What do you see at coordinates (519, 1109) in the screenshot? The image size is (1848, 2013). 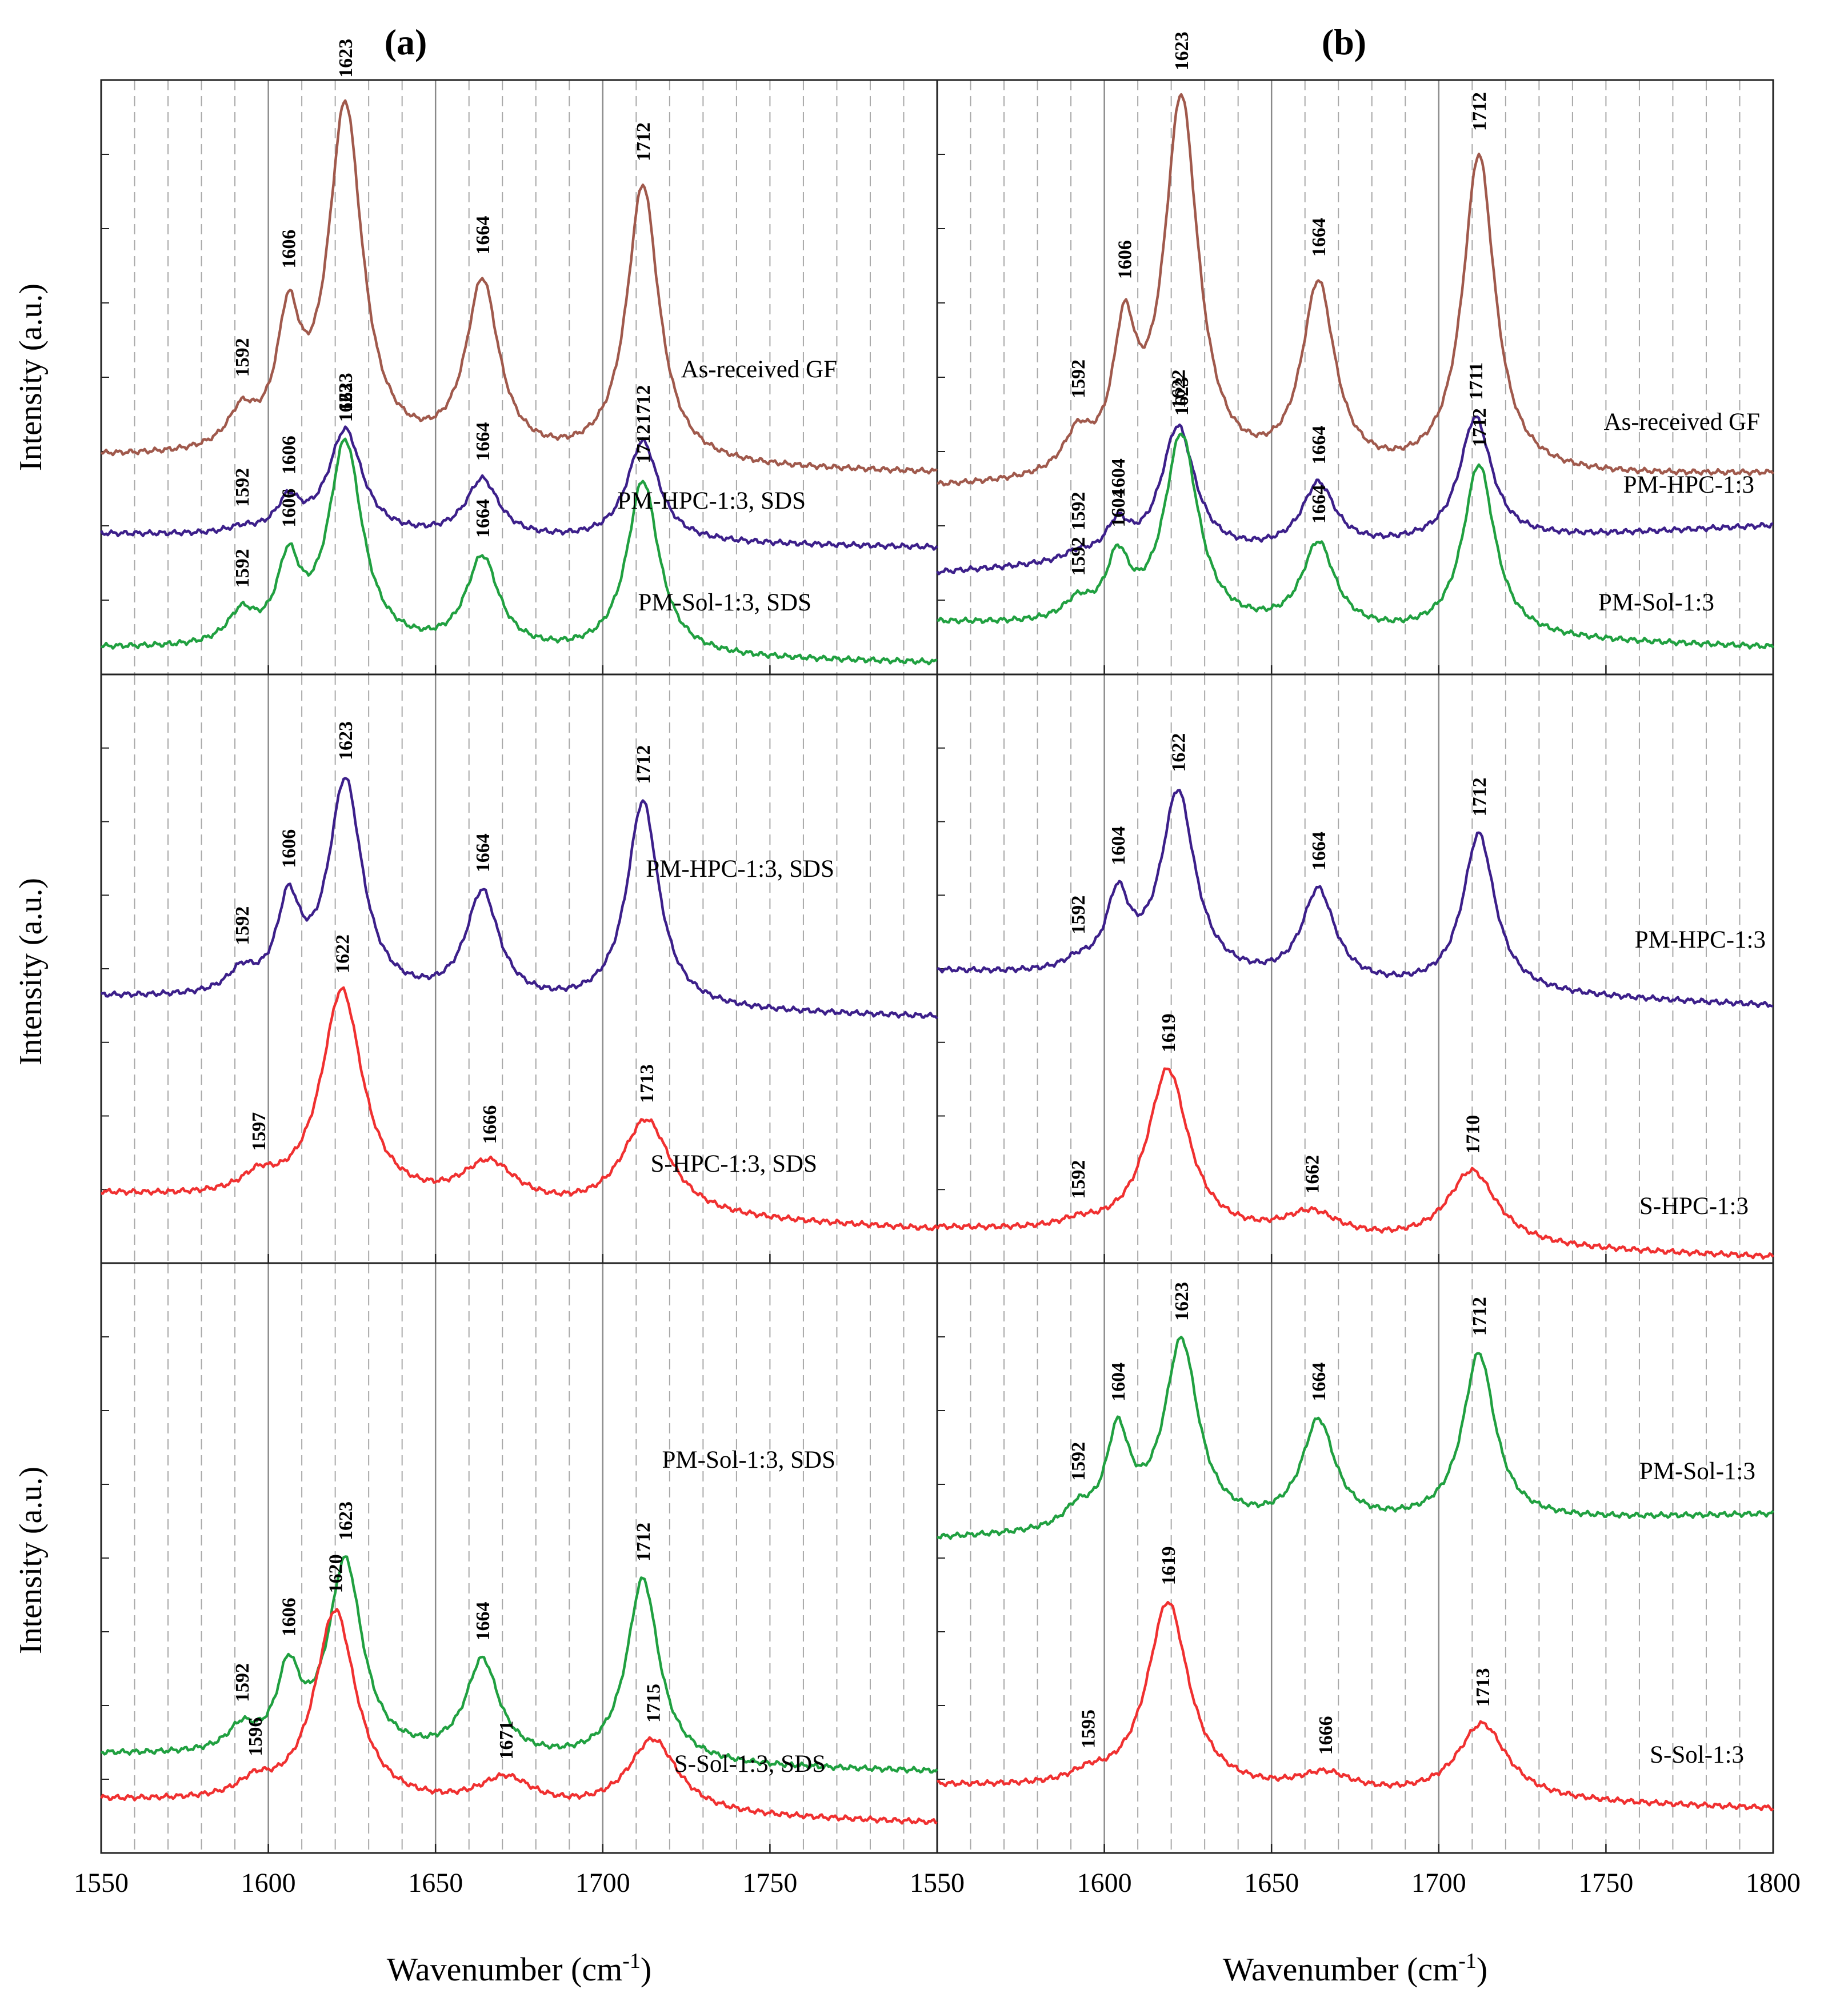 I see `spectrum-s-hpc-1-3-sds` at bounding box center [519, 1109].